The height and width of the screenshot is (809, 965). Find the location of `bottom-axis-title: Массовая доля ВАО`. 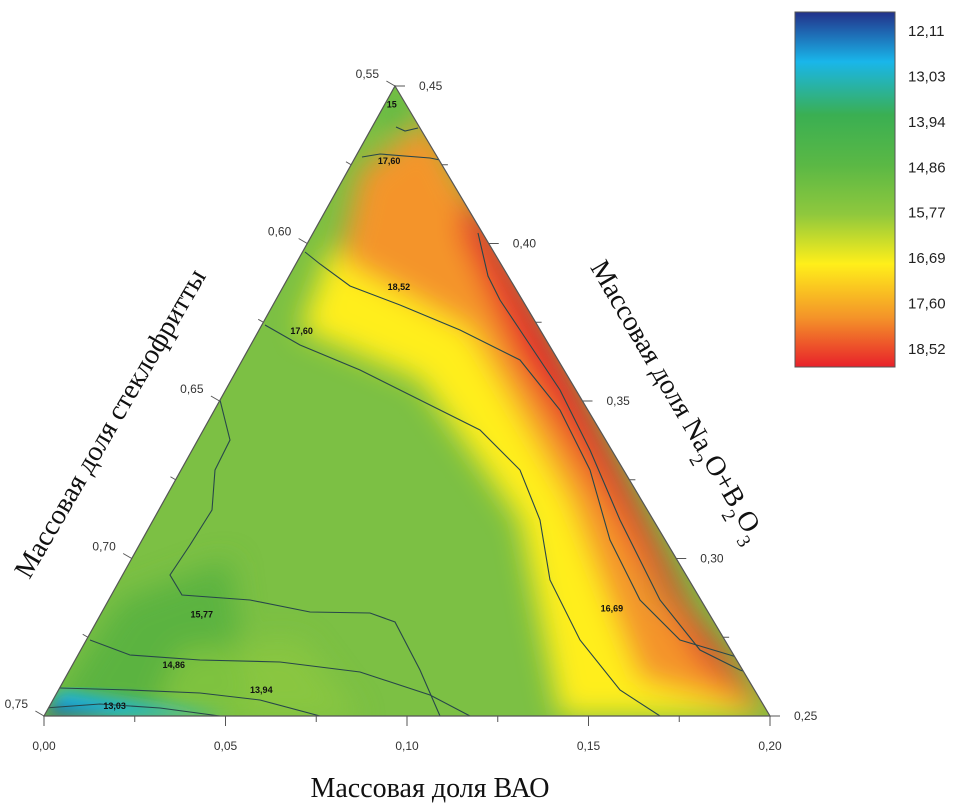

bottom-axis-title: Массовая доля ВАО is located at coordinates (429, 788).